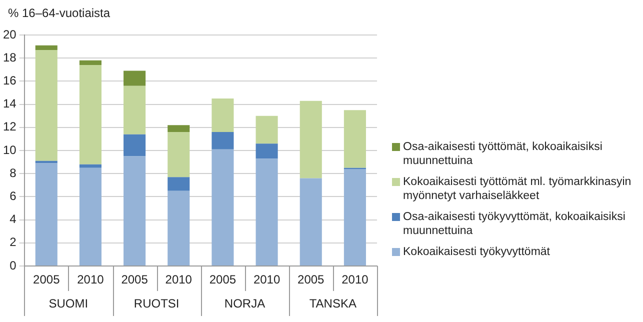 This screenshot has height=322, width=643. I want to click on y-tick-label: 6, so click(13, 196).